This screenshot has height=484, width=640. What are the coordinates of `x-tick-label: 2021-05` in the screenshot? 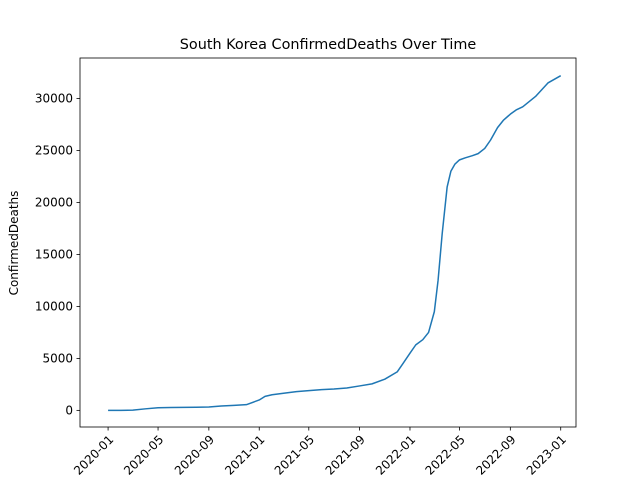 It's located at (294, 454).